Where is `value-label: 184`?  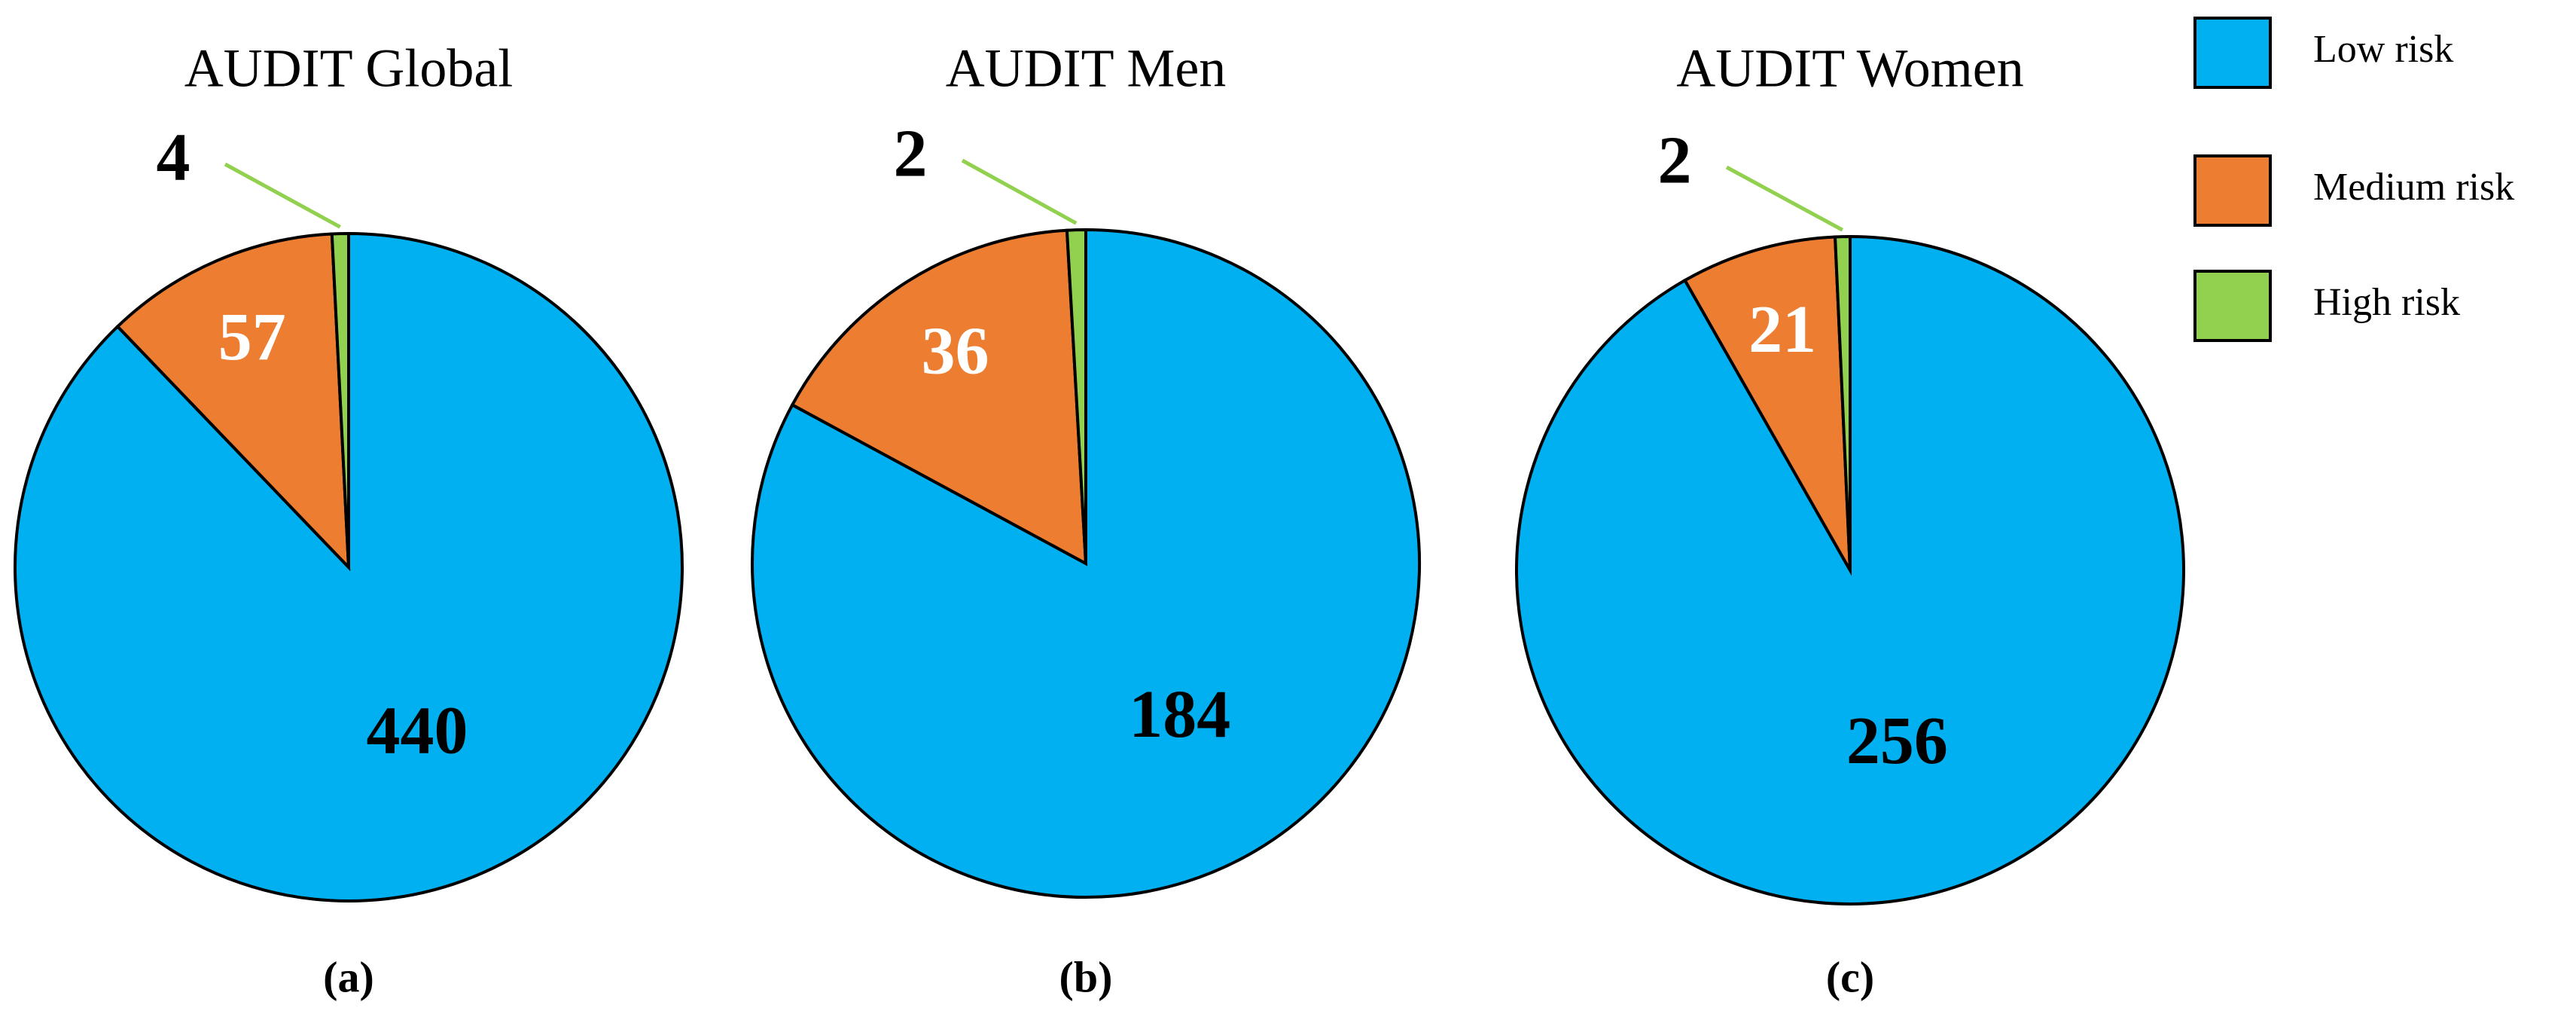
value-label: 184 is located at coordinates (1179, 714).